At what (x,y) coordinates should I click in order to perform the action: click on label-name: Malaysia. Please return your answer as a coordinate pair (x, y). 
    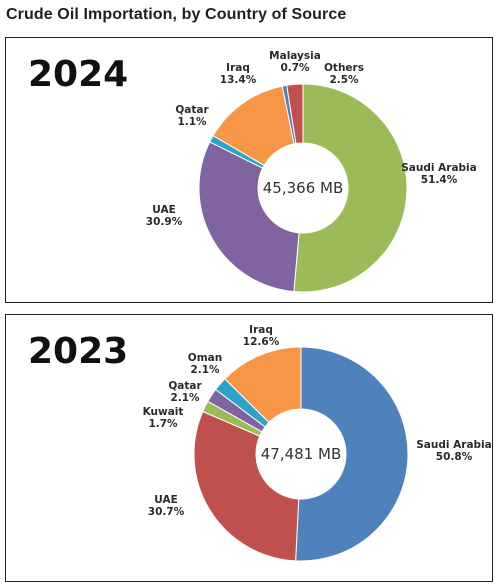
    Looking at the image, I should click on (295, 56).